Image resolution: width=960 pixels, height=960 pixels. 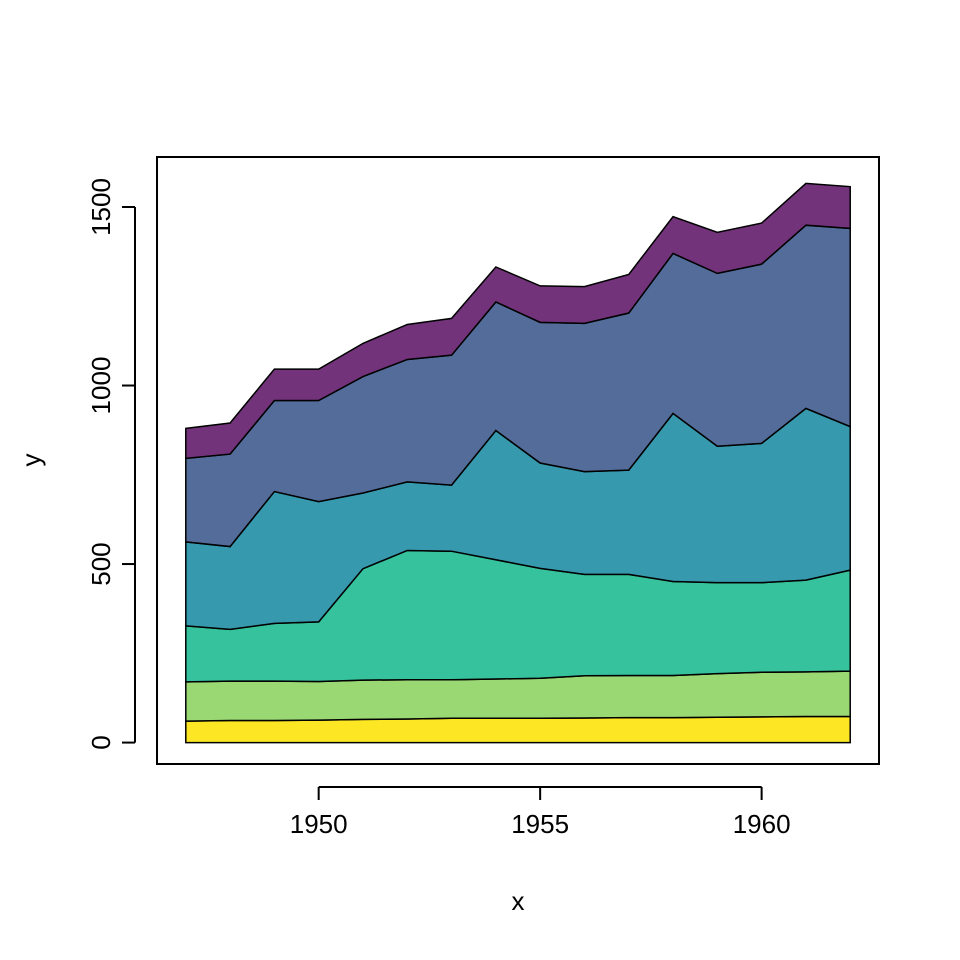 What do you see at coordinates (518, 901) in the screenshot?
I see `x-axis-title: x` at bounding box center [518, 901].